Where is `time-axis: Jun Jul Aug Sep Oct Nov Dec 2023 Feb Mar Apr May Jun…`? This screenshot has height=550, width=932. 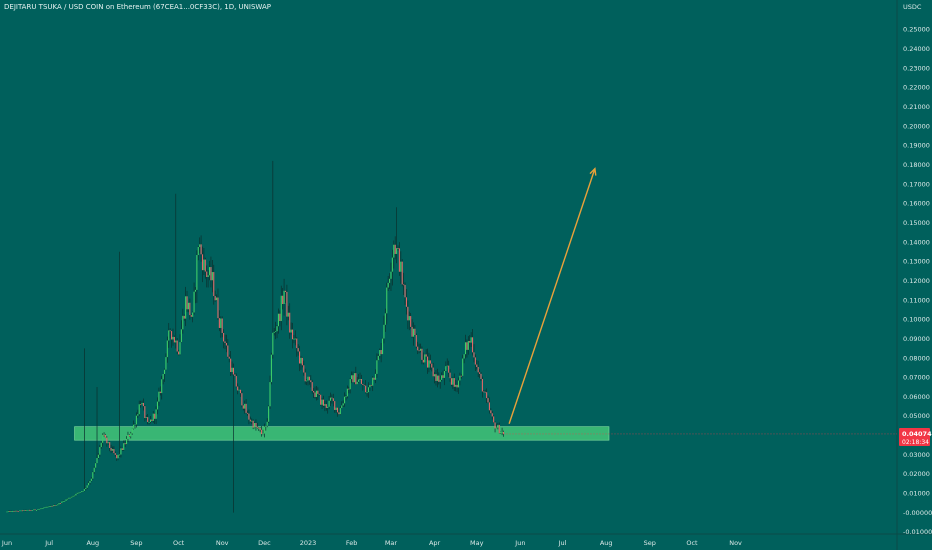 time-axis: Jun Jul Aug Sep Oct Nov Dec 2023 Feb Mar Apr May Jun… is located at coordinates (371, 543).